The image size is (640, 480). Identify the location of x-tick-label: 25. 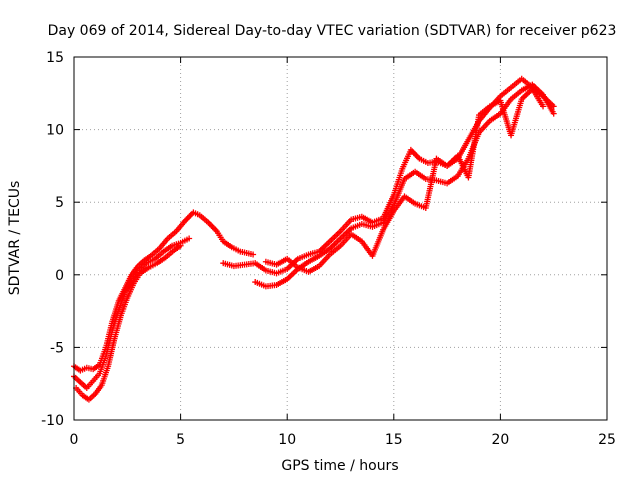
(607, 440).